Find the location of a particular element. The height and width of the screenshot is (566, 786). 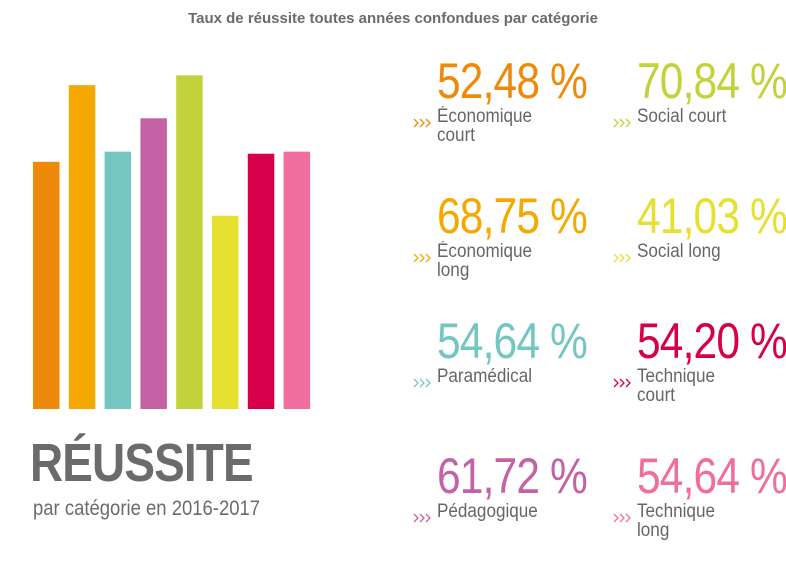

stat-block: 54,64 % Paramédical is located at coordinates (507, 350).